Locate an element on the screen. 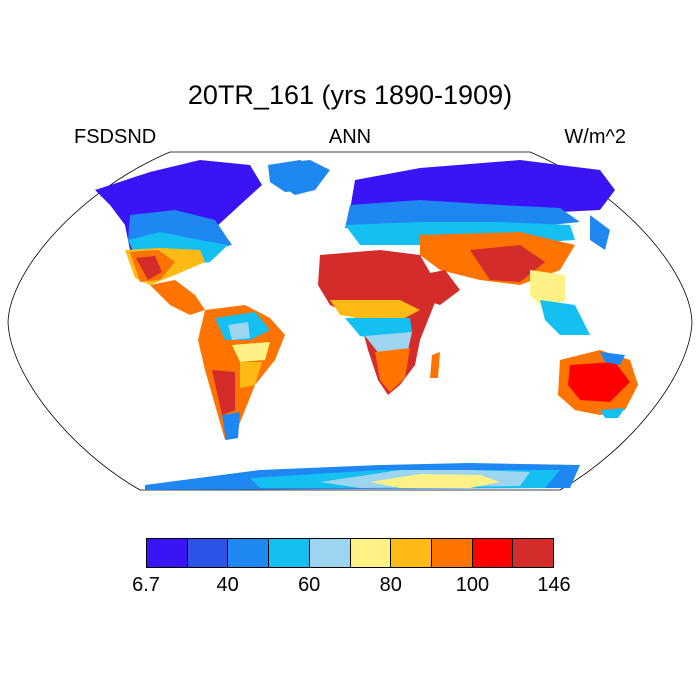 The image size is (700, 700). plot-title: 20TR_161 (yrs 1890-1909) is located at coordinates (350, 95).